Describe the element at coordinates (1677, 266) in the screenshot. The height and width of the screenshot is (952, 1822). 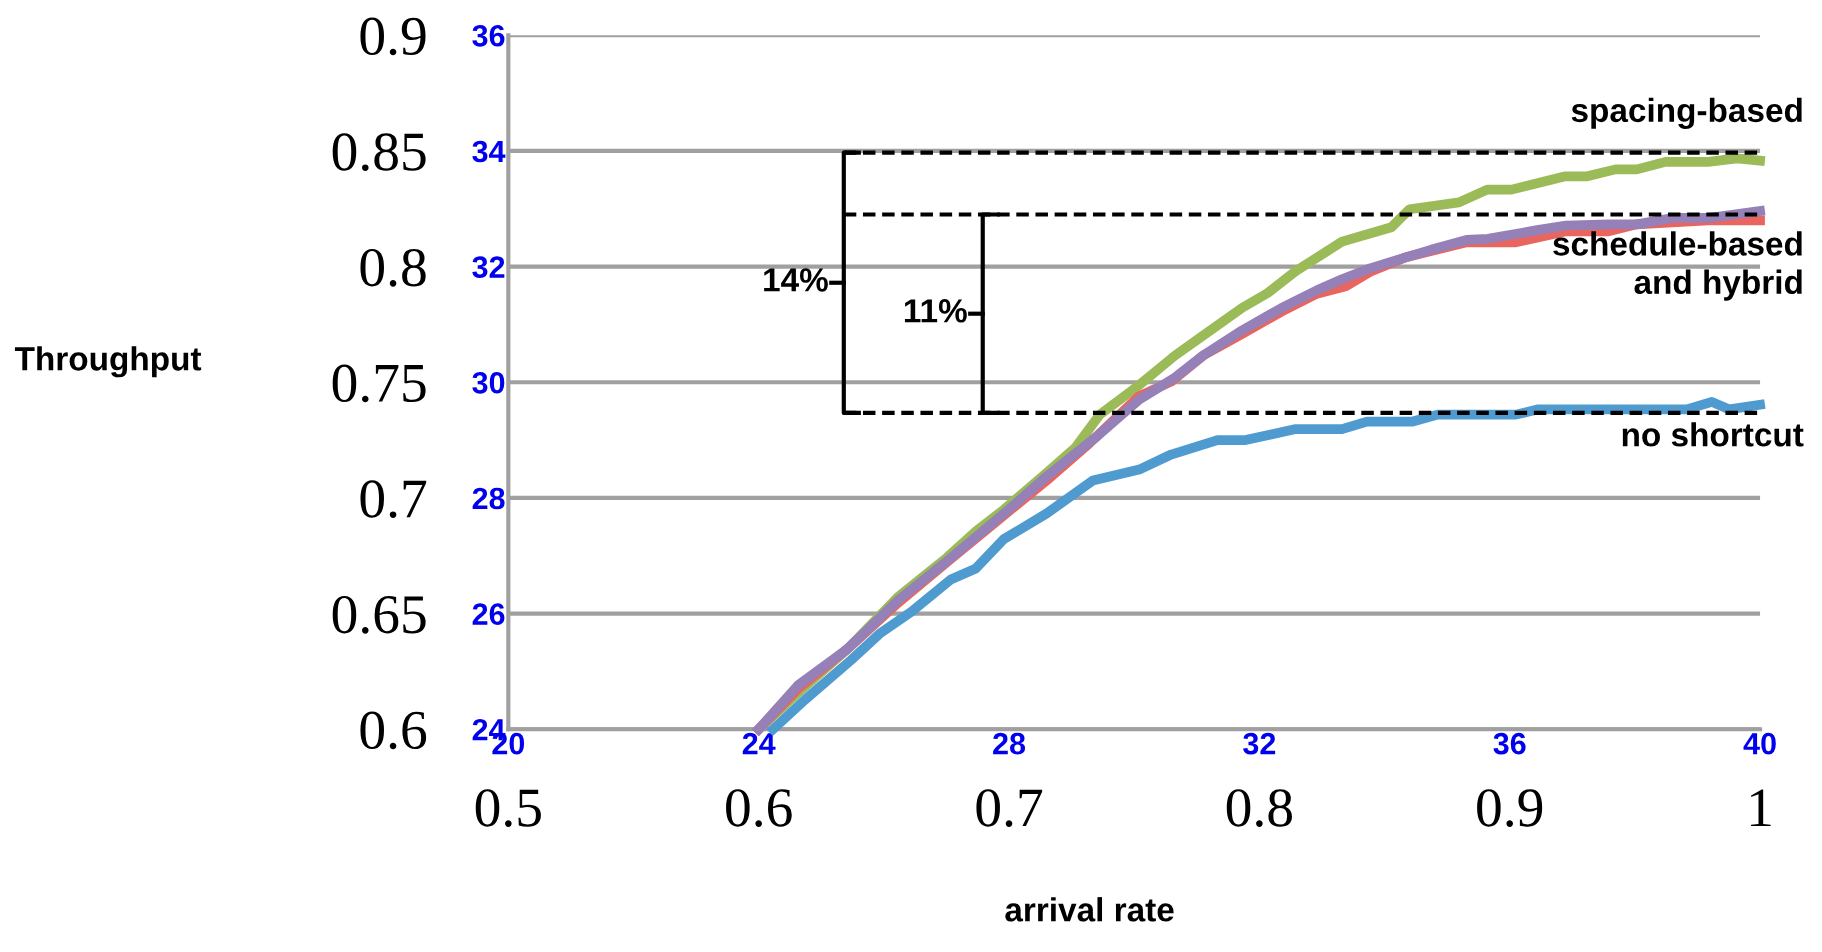
I see `series-label: schedule-based and hybrid` at that location.